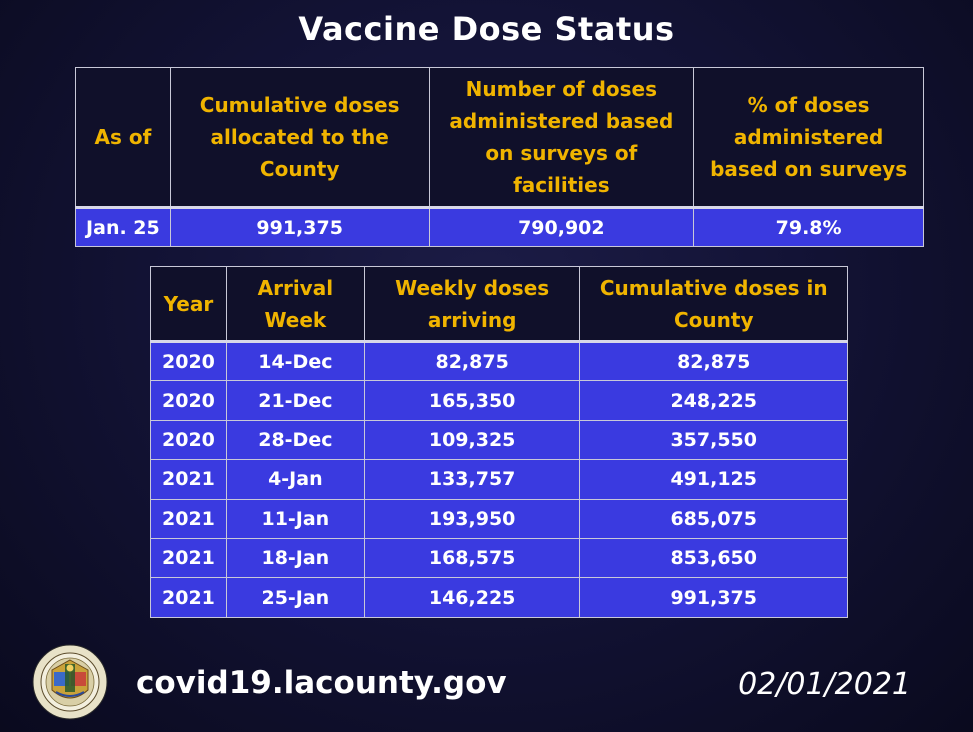 The height and width of the screenshot is (732, 973). What do you see at coordinates (188, 304) in the screenshot?
I see `header-year: Year` at bounding box center [188, 304].